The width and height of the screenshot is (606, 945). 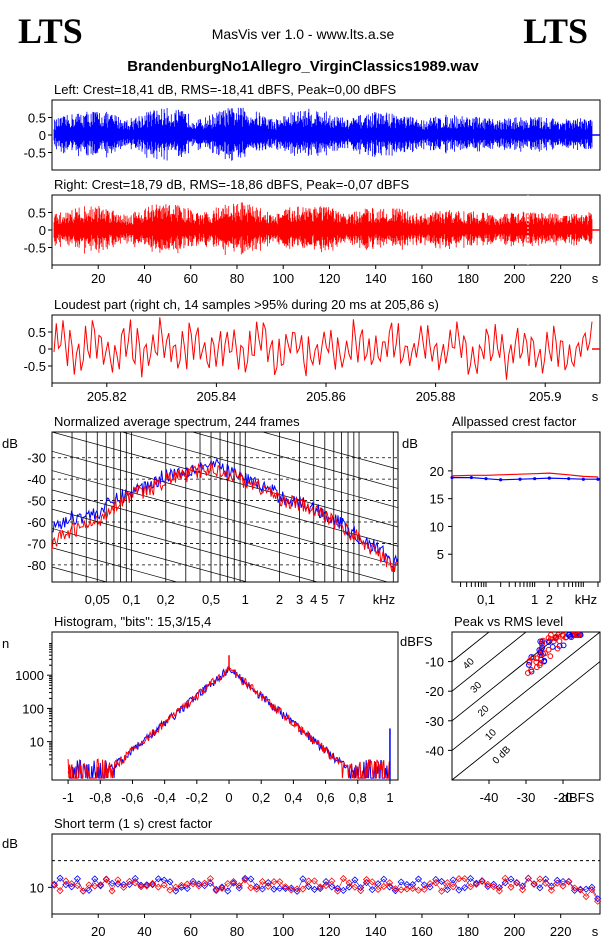 What do you see at coordinates (283, 278) in the screenshot?
I see `right-waveform-xtick-label: 100` at bounding box center [283, 278].